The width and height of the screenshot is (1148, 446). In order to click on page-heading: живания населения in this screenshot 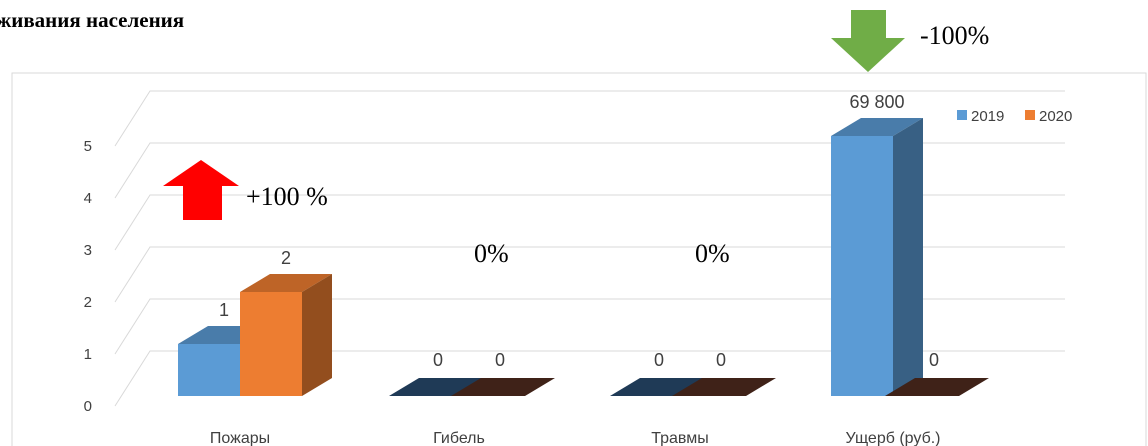, I will do `click(92, 20)`.